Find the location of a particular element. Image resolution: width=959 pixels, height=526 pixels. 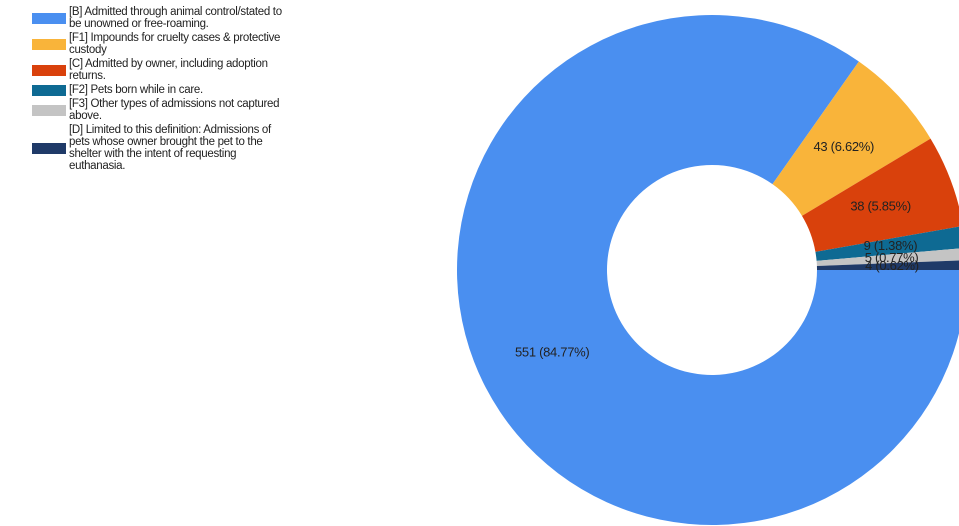

legend-item: [F2] Pets born while in care. is located at coordinates (162, 90).